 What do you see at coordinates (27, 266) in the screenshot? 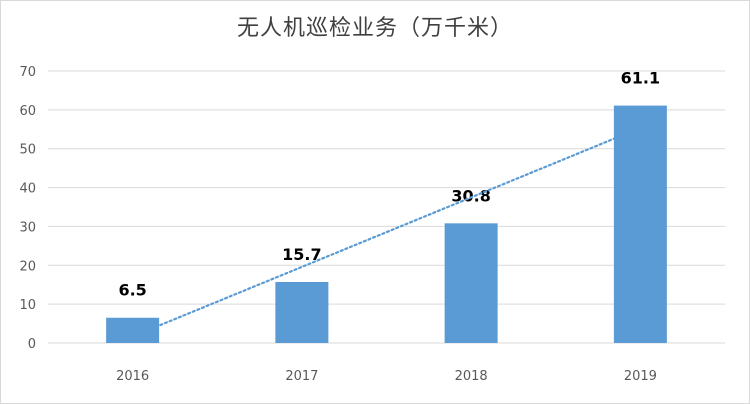
I see `y-tick-label: 20` at bounding box center [27, 266].